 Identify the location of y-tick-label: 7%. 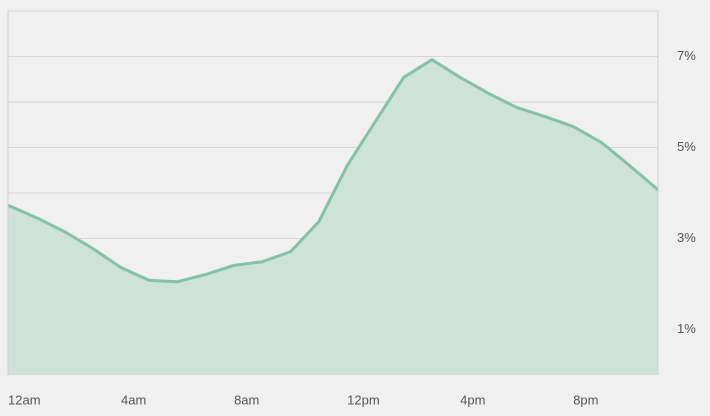
(686, 55).